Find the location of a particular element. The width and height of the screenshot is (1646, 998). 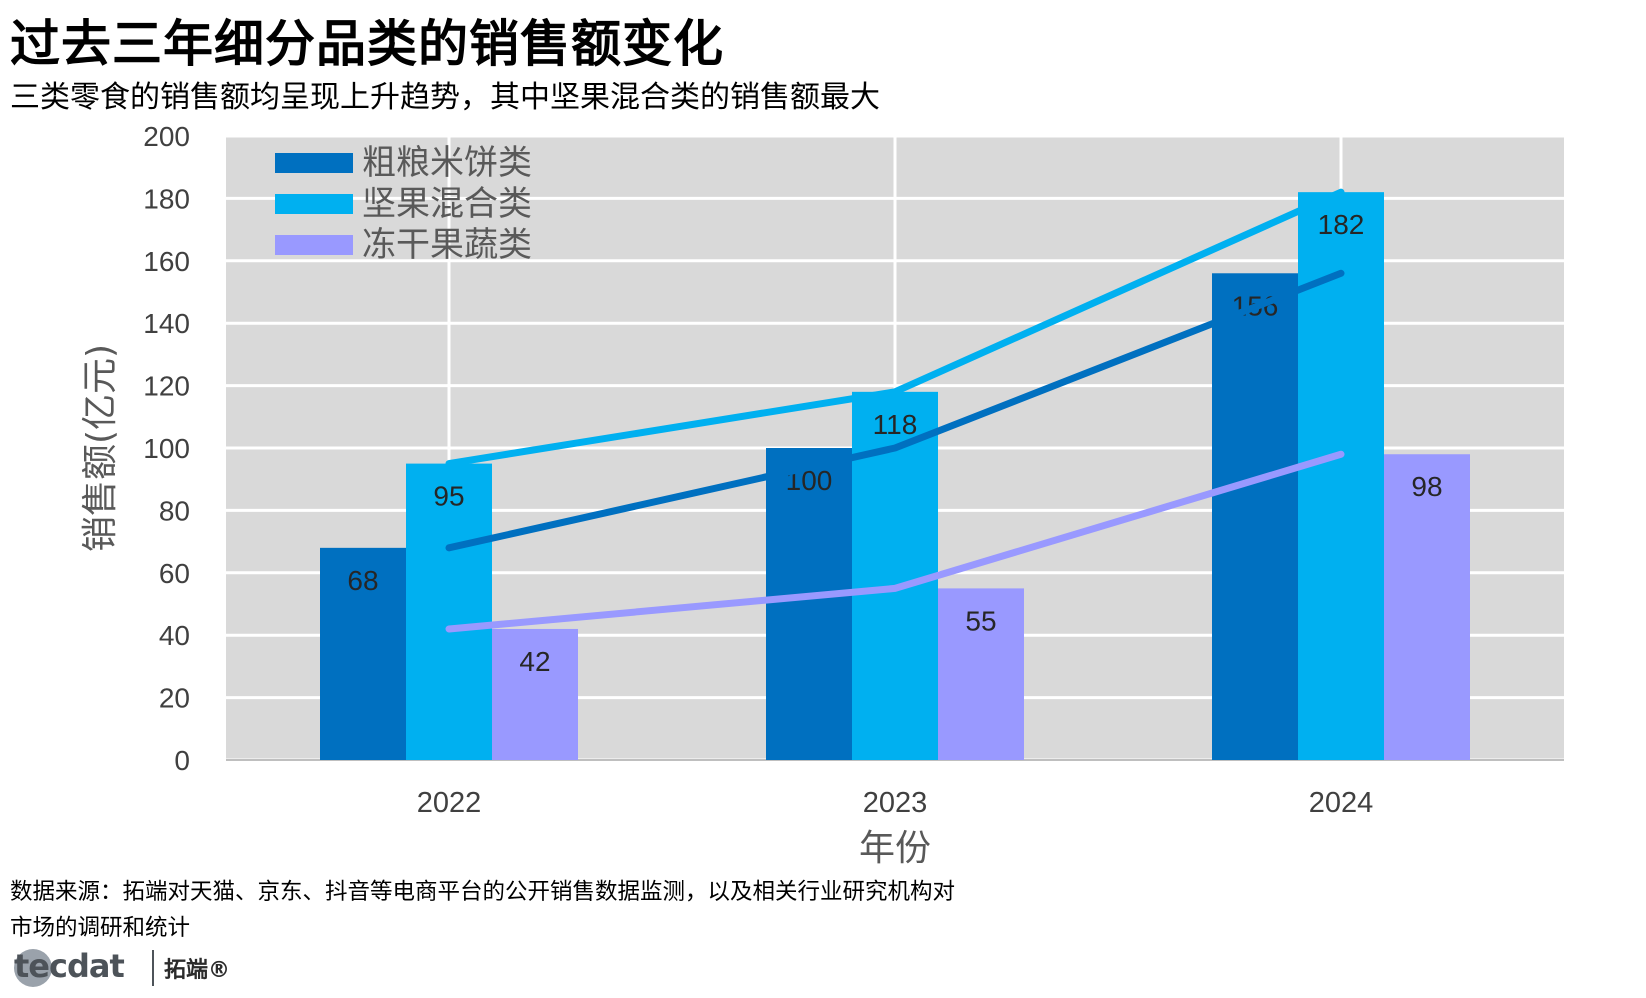

data-label: 182 is located at coordinates (1341, 224).